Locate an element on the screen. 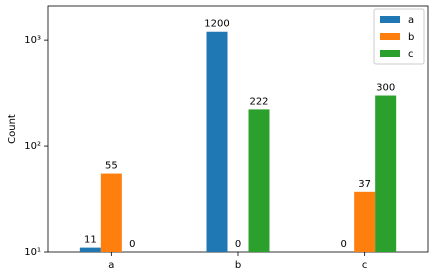 Image resolution: width=433 pixels, height=276 pixels. y-axis-label: Count is located at coordinates (12, 129).